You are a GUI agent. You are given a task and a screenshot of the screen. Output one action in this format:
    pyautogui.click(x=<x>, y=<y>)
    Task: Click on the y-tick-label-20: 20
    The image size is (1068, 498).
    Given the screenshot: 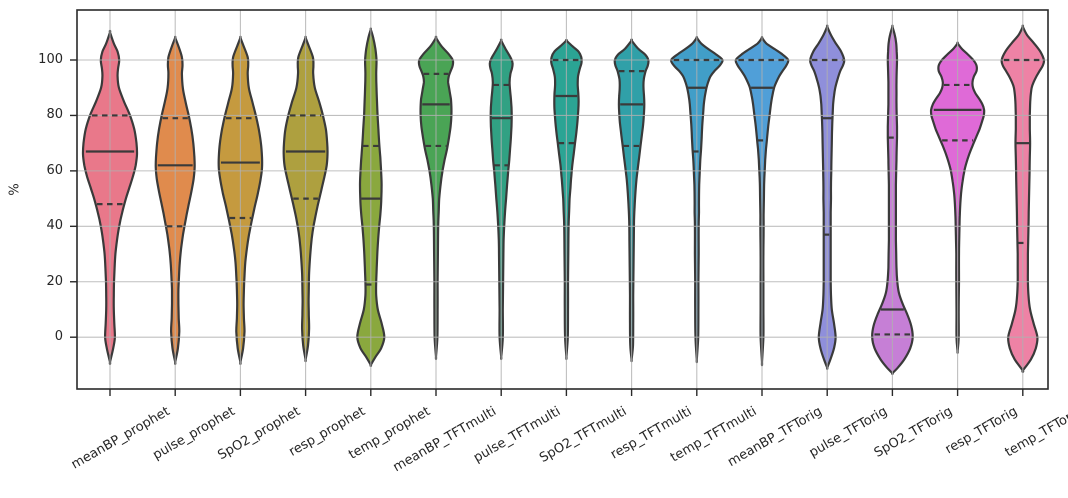 What is the action you would take?
    pyautogui.click(x=54, y=281)
    